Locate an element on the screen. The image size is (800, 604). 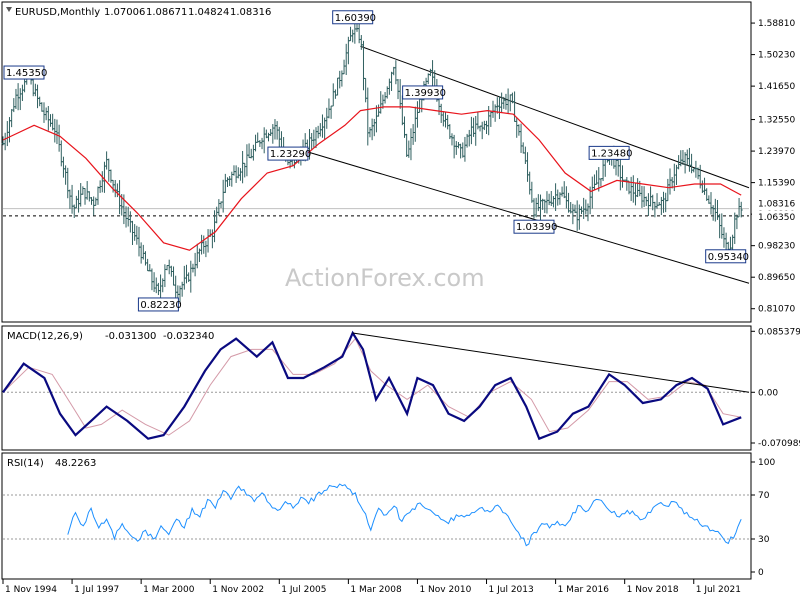
watermark: ActionForex.com is located at coordinates (385, 278).